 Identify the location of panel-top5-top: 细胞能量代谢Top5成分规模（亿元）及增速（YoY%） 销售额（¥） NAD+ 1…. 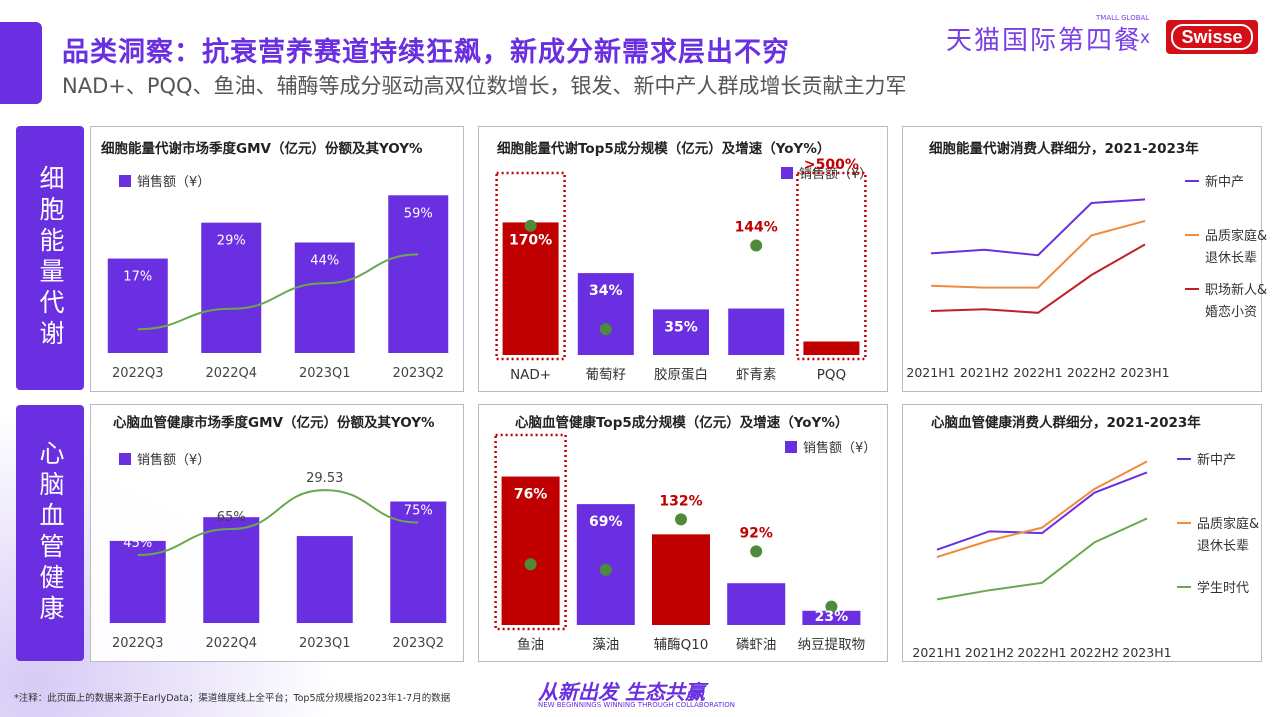
(683, 259).